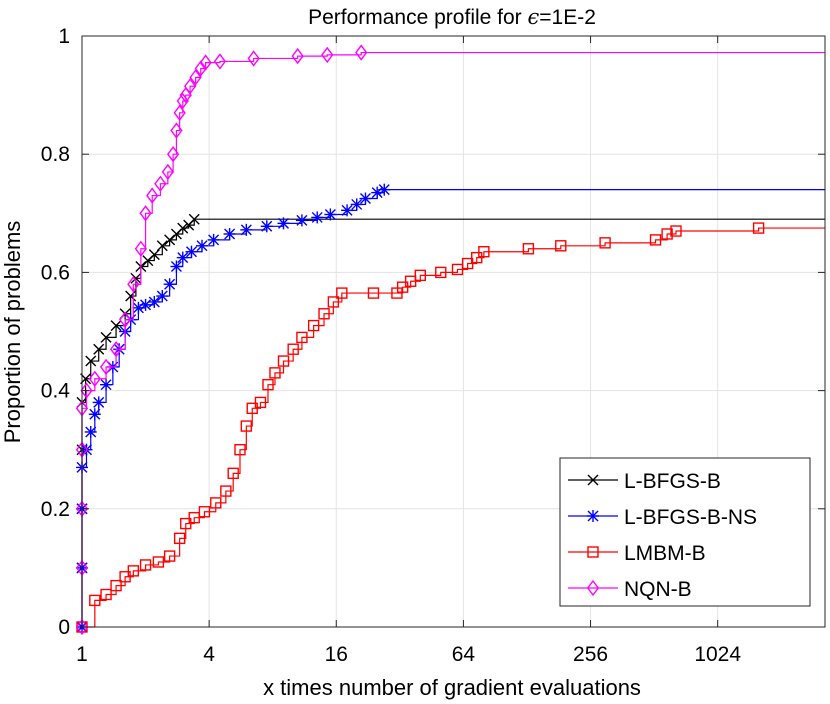 The image size is (830, 704). What do you see at coordinates (209, 654) in the screenshot?
I see `x-tick-label: 4` at bounding box center [209, 654].